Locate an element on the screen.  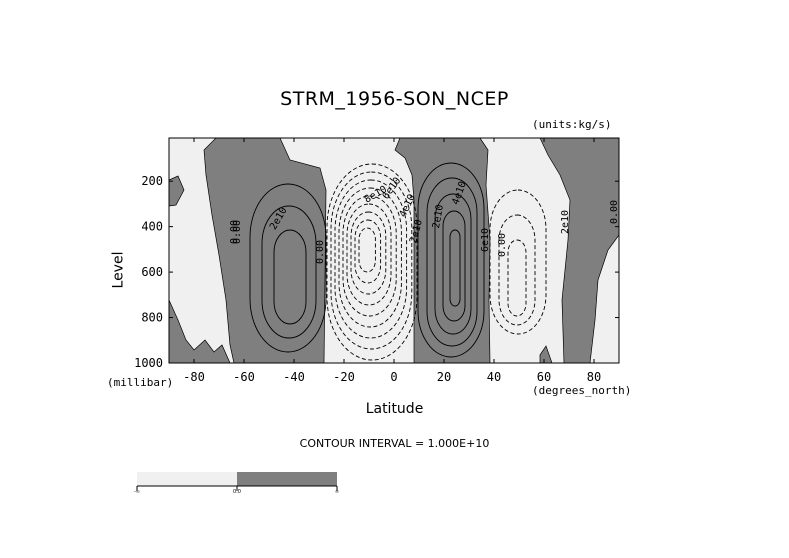
colorbar-label: ∞ is located at coordinates (337, 492).